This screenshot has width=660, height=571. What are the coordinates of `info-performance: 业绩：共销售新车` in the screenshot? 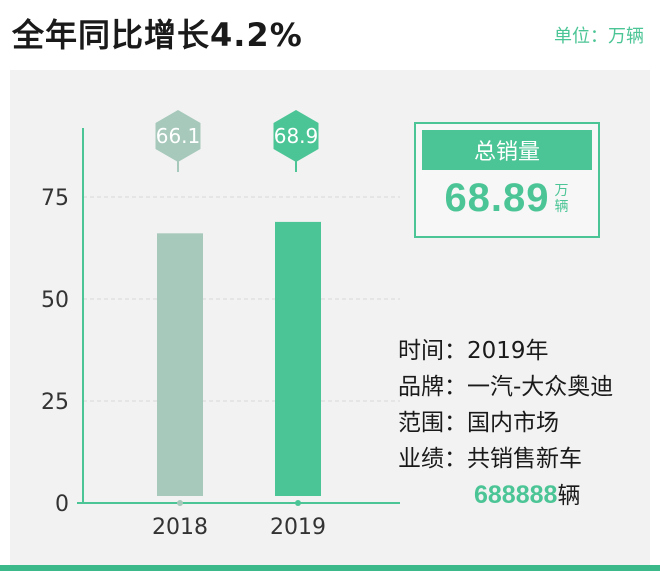 It's located at (505, 459).